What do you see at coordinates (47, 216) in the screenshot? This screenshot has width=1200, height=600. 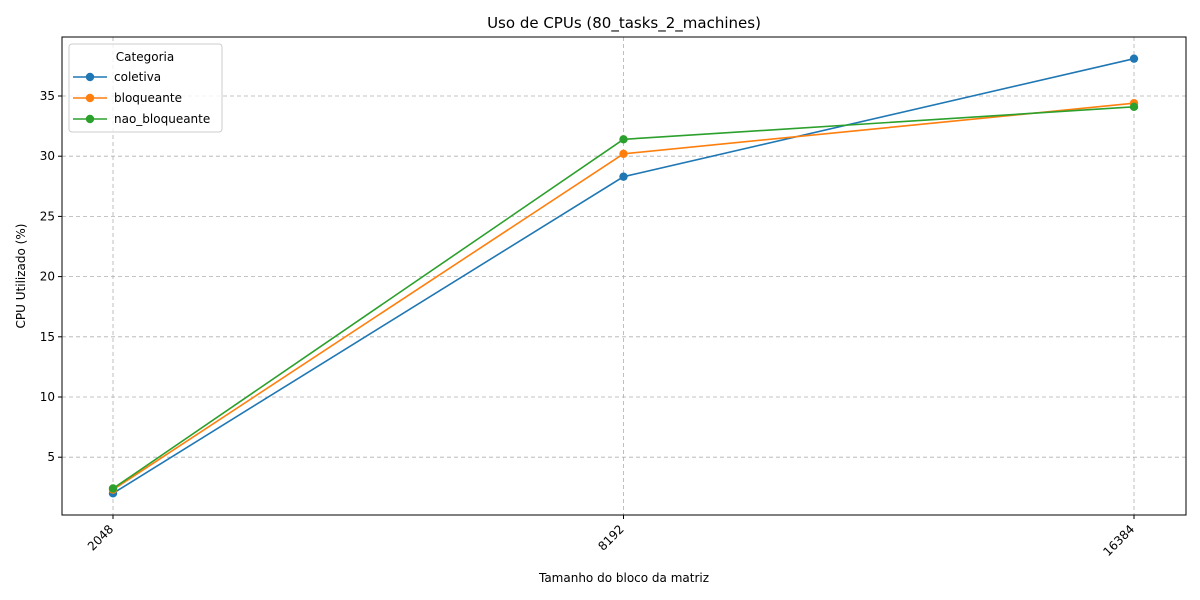 I see `y-tick-label: 25` at bounding box center [47, 216].